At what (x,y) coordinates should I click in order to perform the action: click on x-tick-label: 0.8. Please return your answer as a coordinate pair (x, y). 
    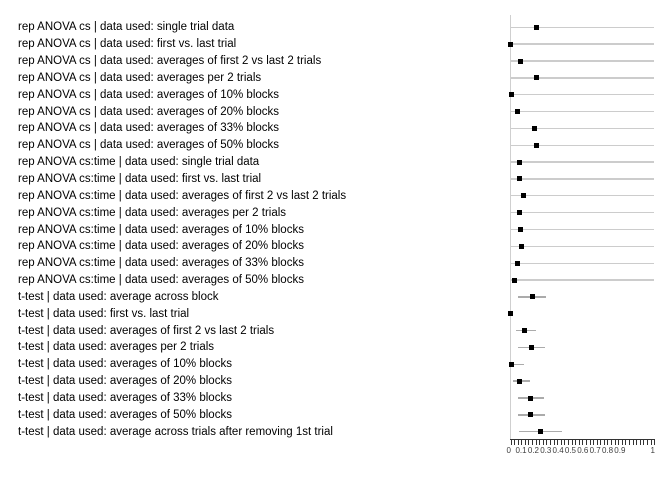
    Looking at the image, I should click on (607, 450).